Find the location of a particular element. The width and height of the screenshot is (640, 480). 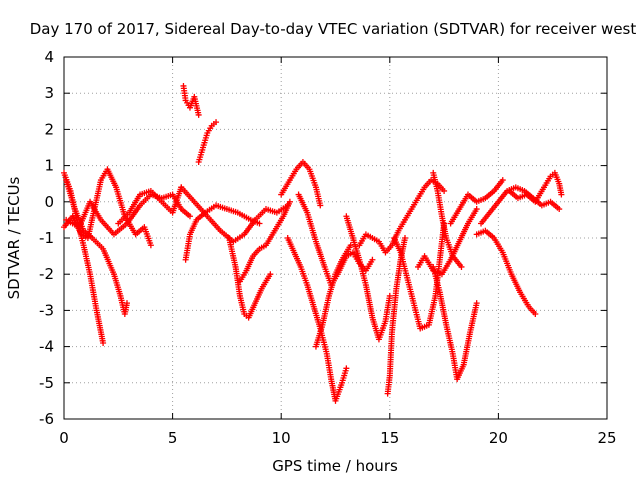

y-axis-label: SDTVAR / TECUs is located at coordinates (14, 237).